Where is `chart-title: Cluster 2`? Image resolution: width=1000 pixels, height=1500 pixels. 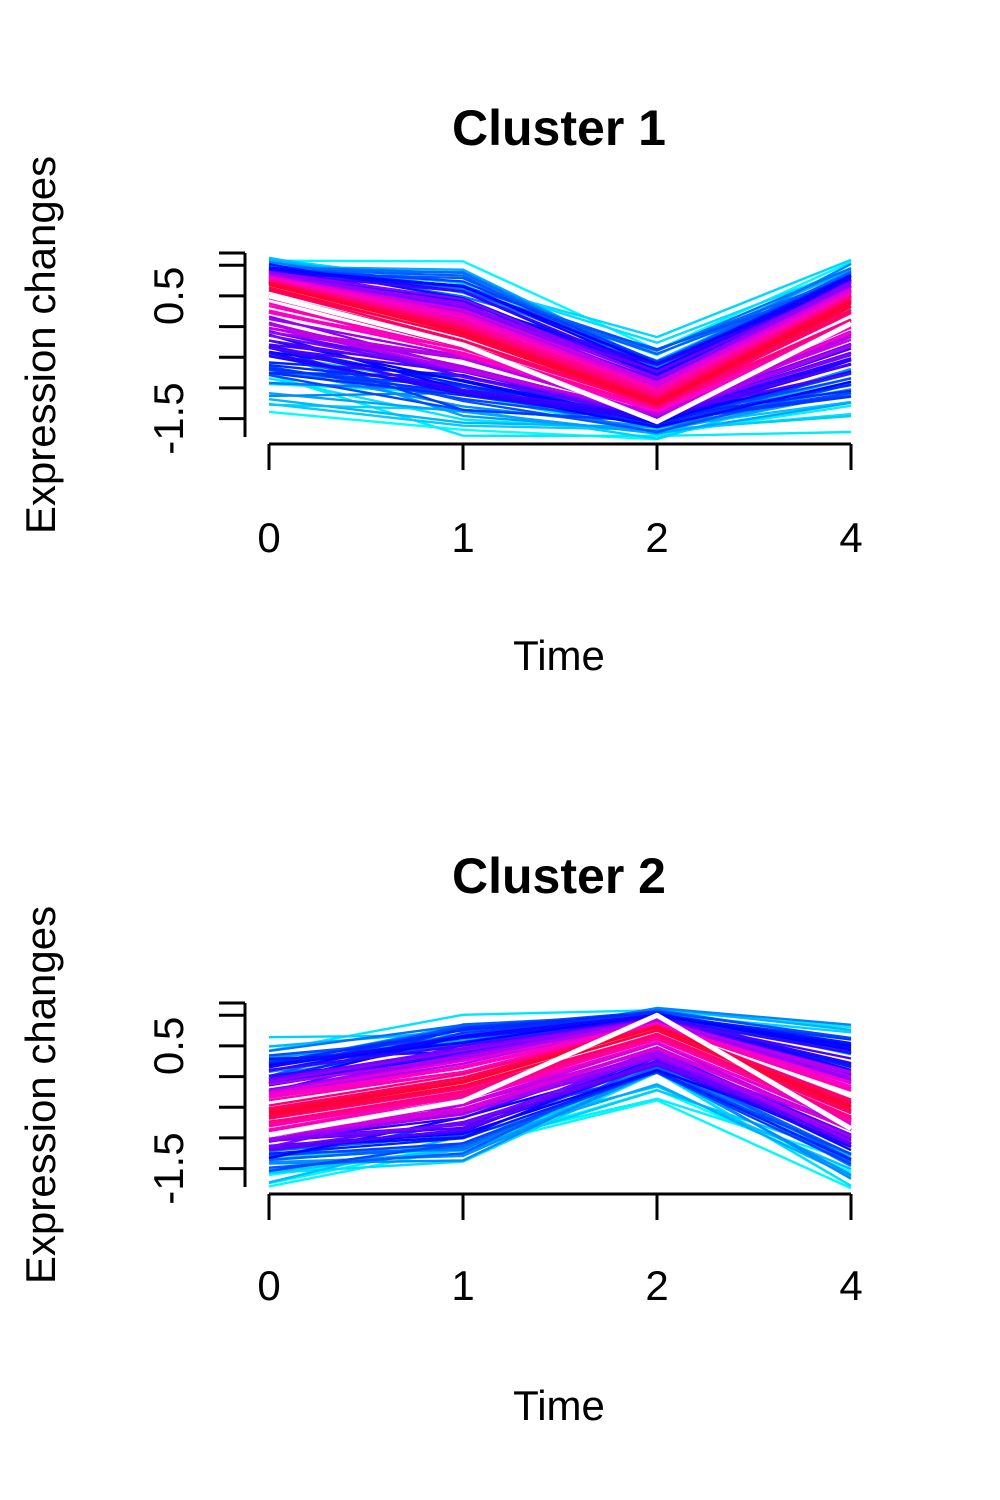
chart-title: Cluster 2 is located at coordinates (559, 876).